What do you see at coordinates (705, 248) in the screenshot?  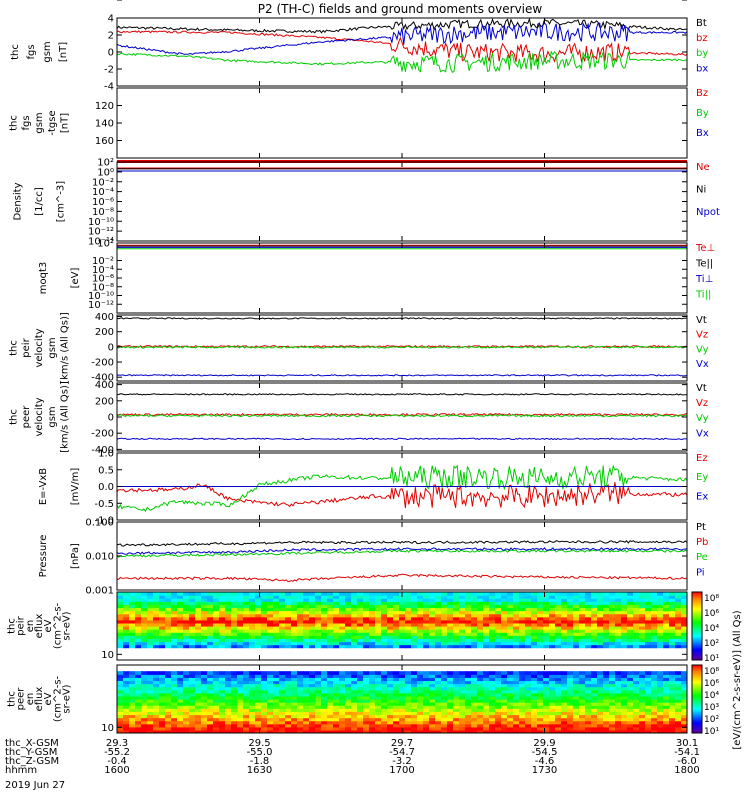 I see `legend-temperature-Te⊥: Te⊥` at bounding box center [705, 248].